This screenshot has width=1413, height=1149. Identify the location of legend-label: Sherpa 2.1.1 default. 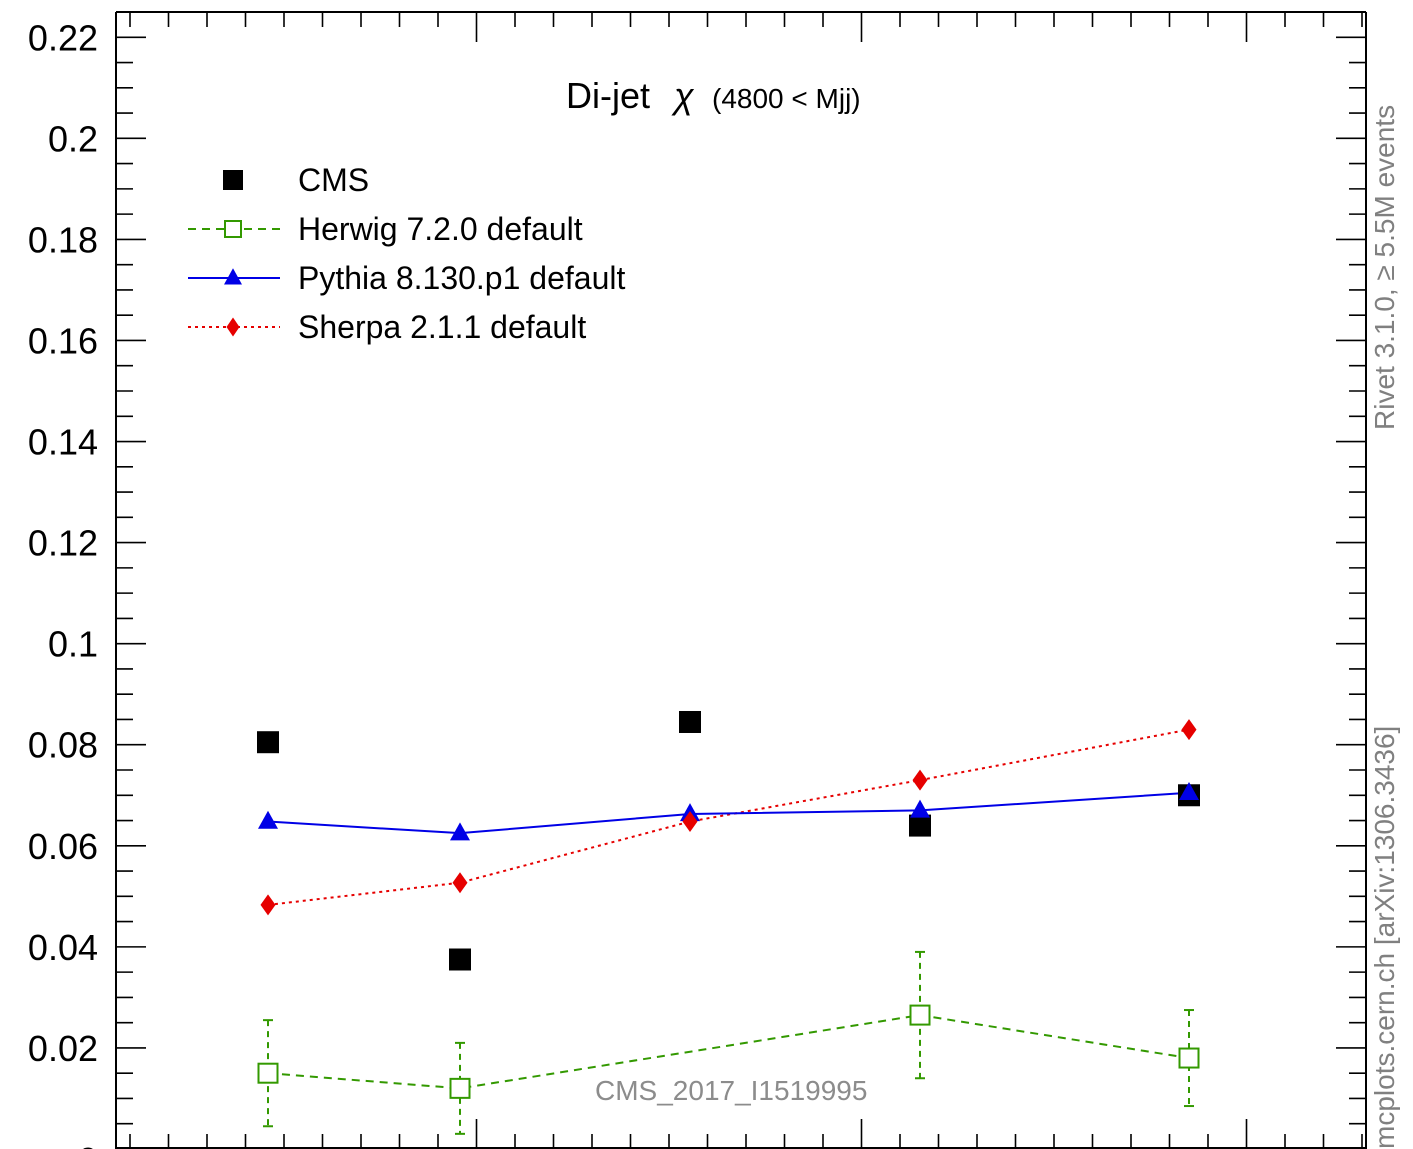
(442, 327).